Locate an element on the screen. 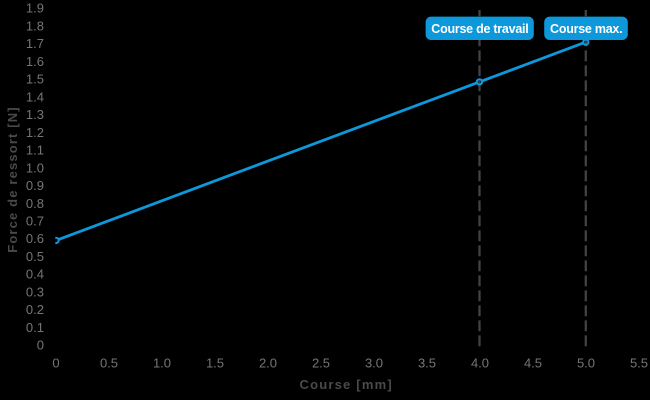 This screenshot has width=650, height=400. svg-text: 5.5 is located at coordinates (639, 363).